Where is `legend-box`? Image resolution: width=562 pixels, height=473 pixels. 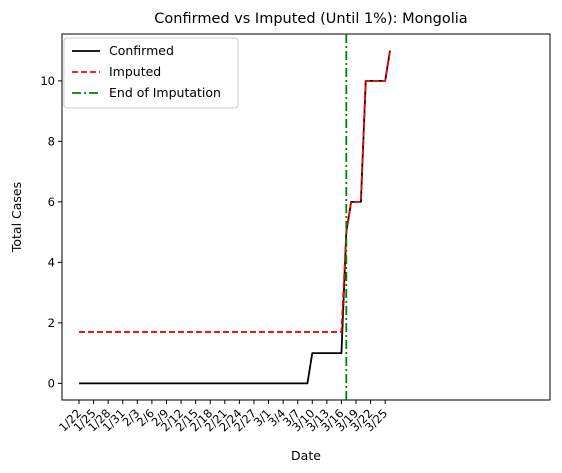 legend-box is located at coordinates (151, 73).